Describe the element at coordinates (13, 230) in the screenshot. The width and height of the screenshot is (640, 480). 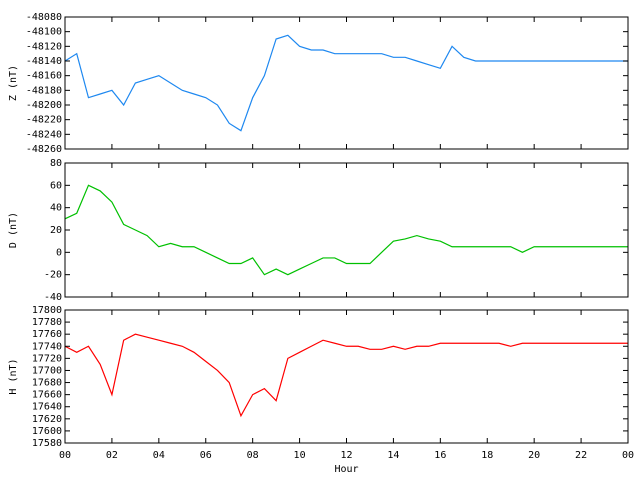
I see `y-axis-label: D (nT)` at that location.